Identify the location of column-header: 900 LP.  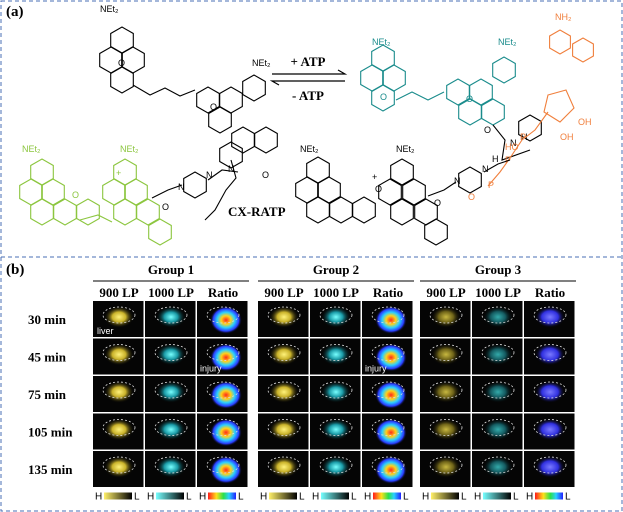
(283, 292).